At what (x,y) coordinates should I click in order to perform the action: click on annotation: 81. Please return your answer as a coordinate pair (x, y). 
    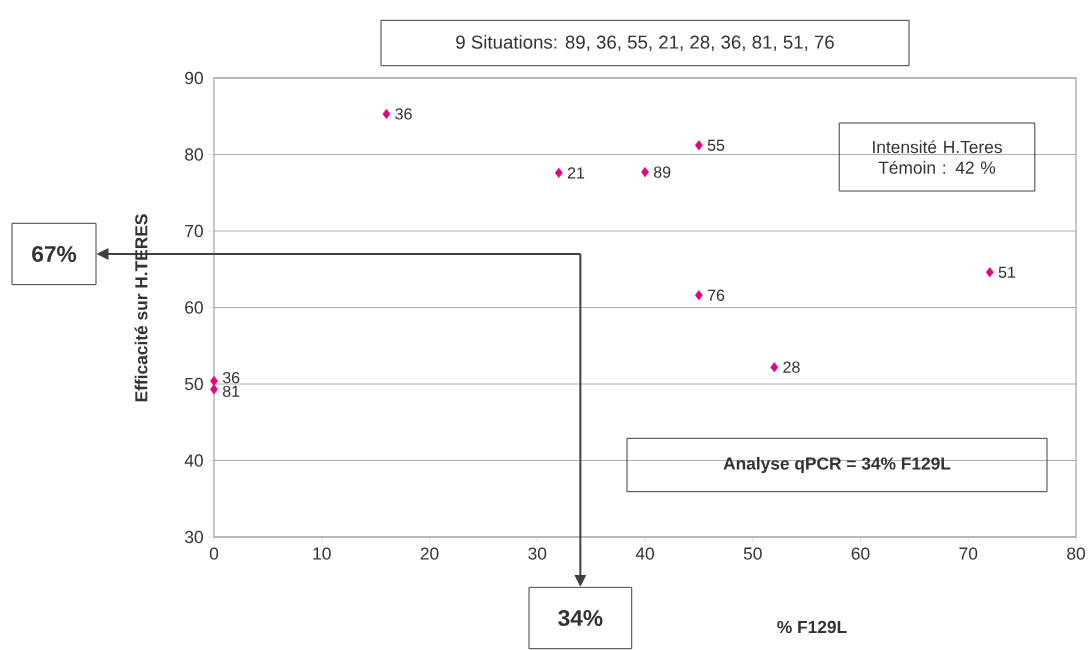
    Looking at the image, I should click on (231, 391).